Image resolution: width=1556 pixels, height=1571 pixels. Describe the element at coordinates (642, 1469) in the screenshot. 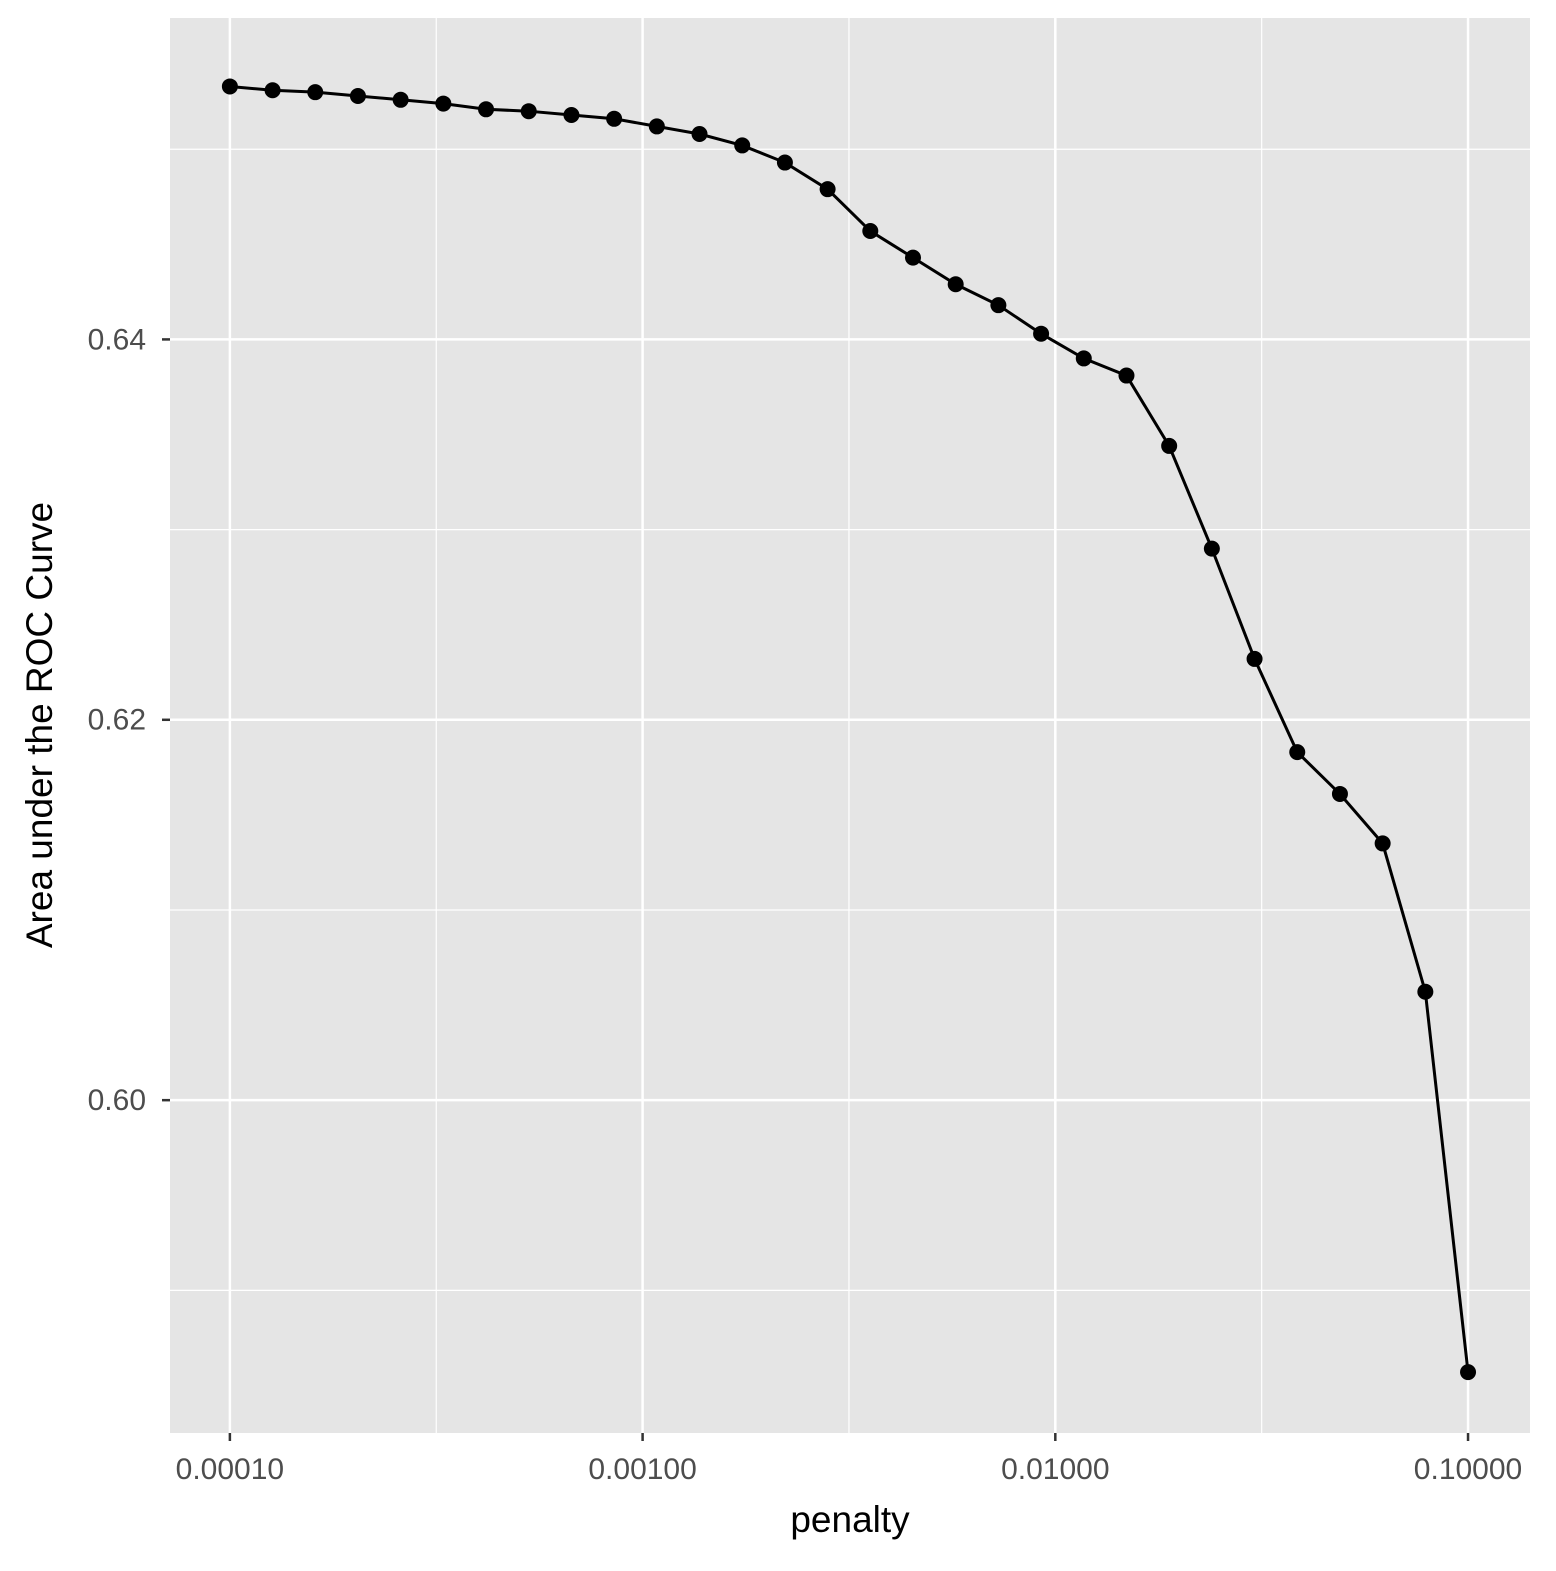

I see `x-tick-label: 0.00100` at that location.